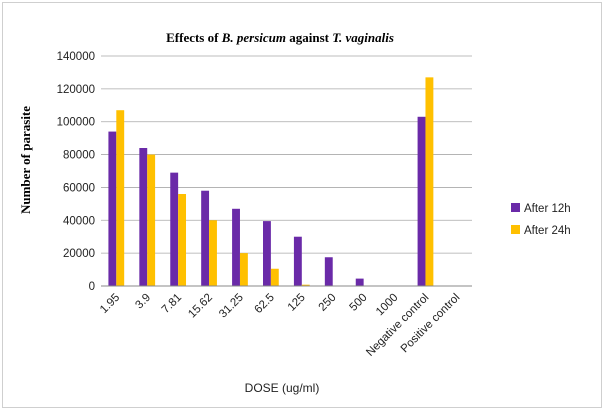 This screenshot has height=412, width=606. I want to click on chart-title-part: T. vaginalis, so click(363, 37).